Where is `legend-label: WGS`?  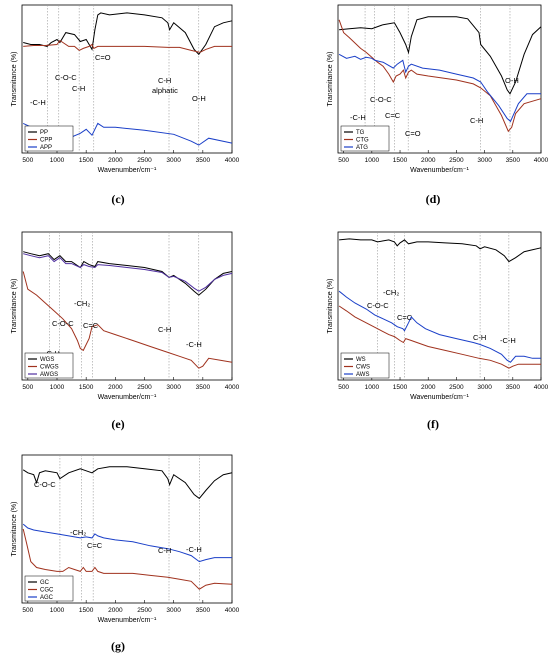
legend-label: WGS is located at coordinates (47, 360).